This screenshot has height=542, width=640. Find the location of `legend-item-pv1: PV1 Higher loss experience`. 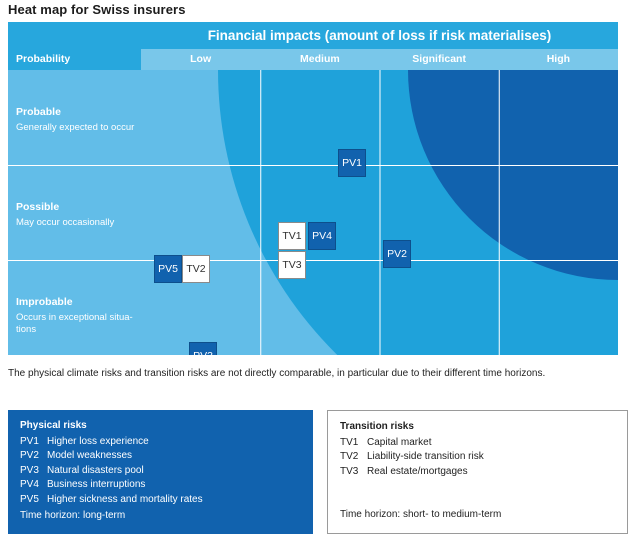

legend-item-pv1: PV1 Higher loss experience is located at coordinates (160, 442).